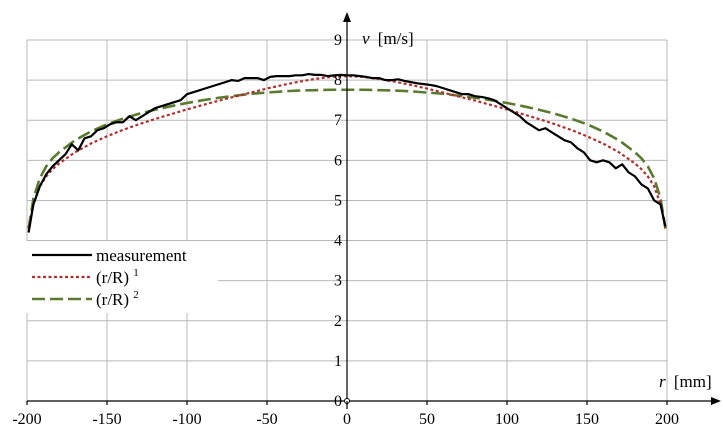 Image resolution: width=723 pixels, height=432 pixels. What do you see at coordinates (507, 419) in the screenshot?
I see `x-tick-label: 100` at bounding box center [507, 419].